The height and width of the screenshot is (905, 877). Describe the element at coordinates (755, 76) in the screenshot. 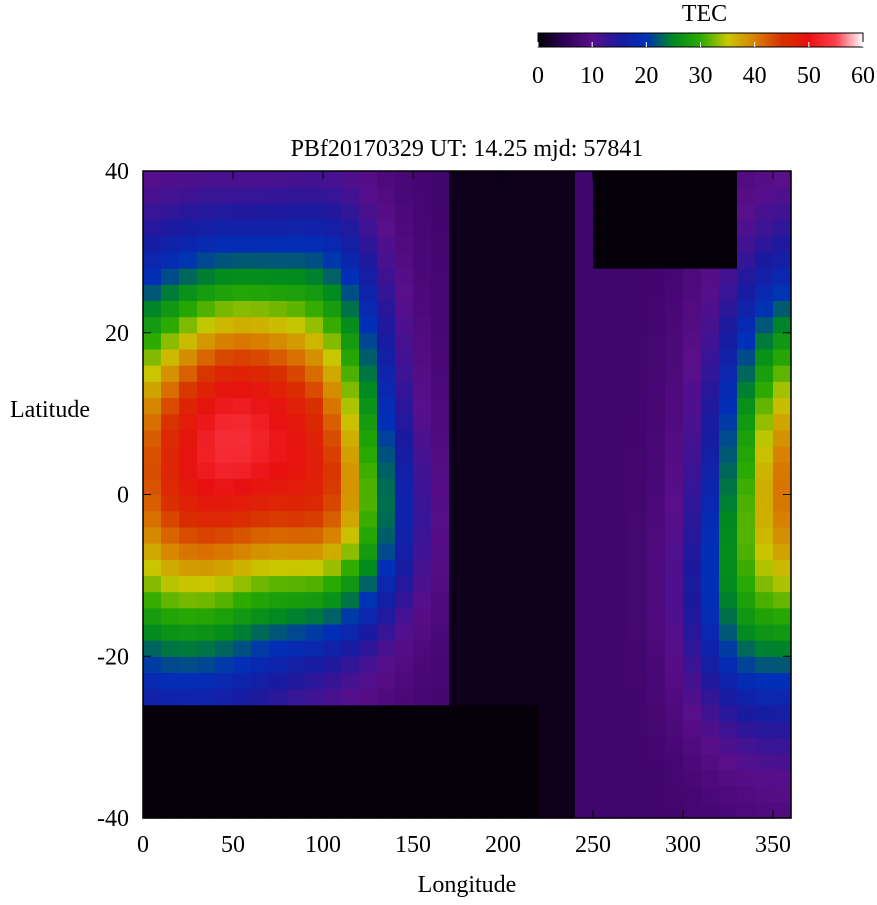

I see `colorbar-tick-label: 40` at that location.